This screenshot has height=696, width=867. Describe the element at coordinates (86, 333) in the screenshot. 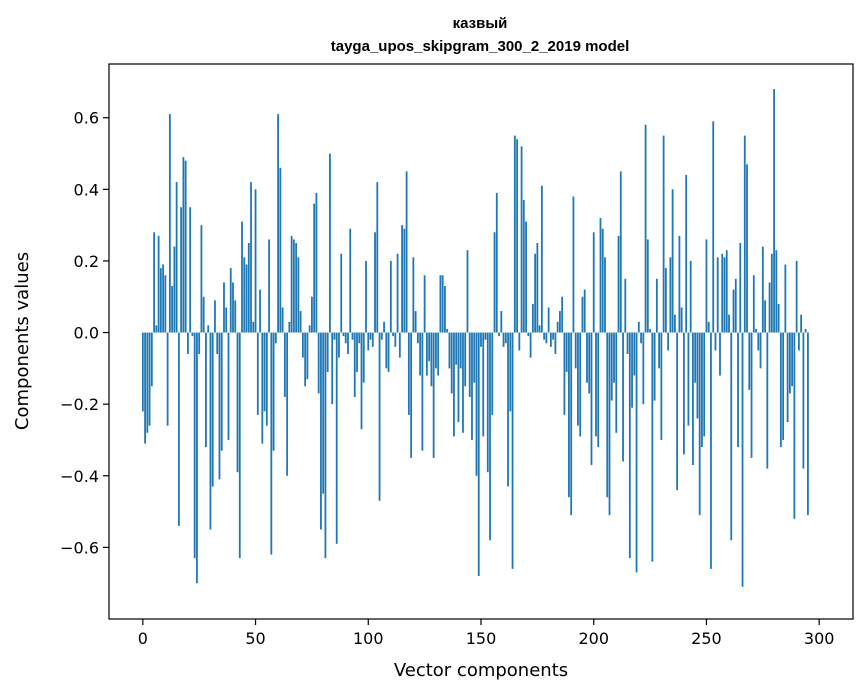

I see `y-tick-label: 0.0` at that location.